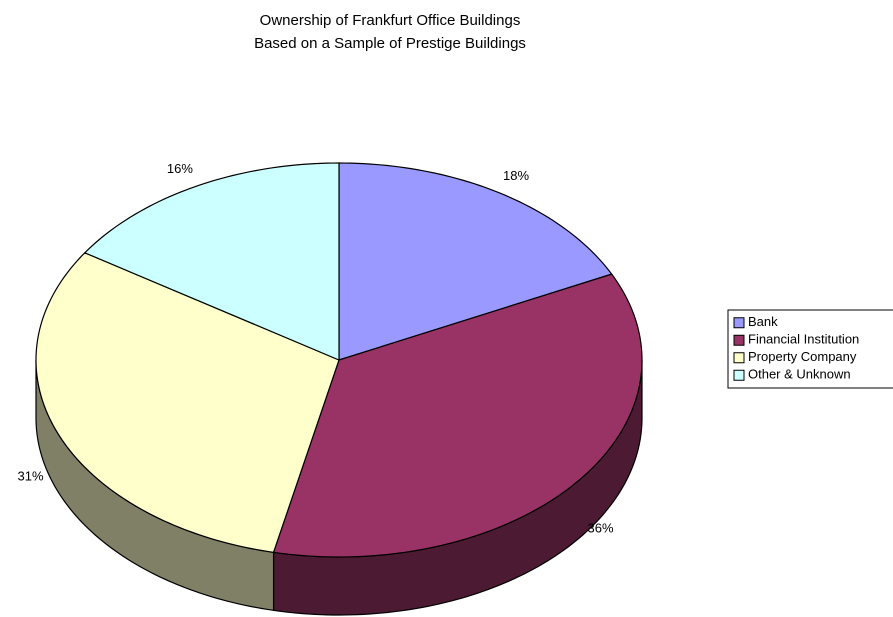  I want to click on legend-label: Property Company, so click(802, 356).